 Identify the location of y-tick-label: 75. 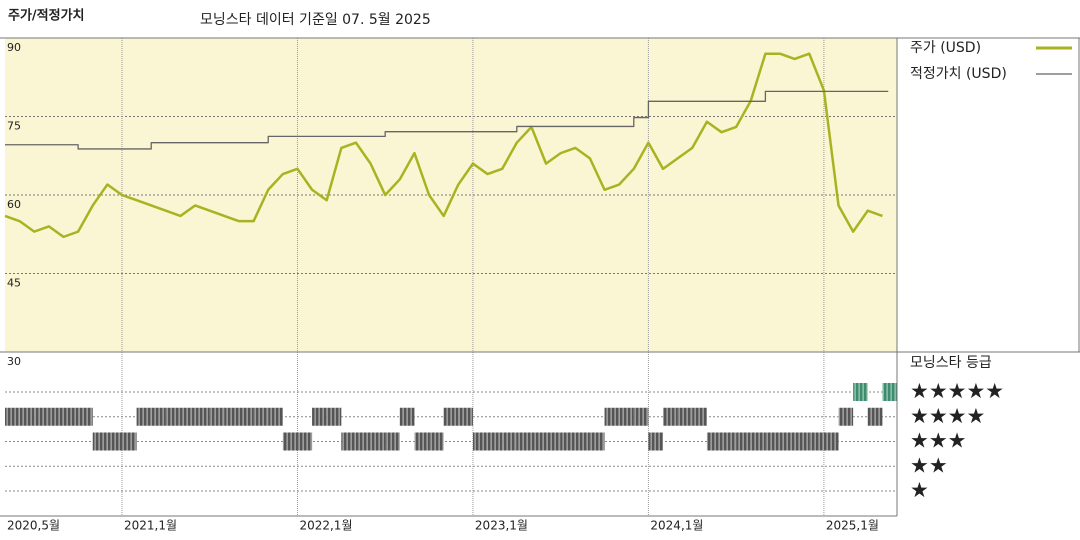
(14, 126).